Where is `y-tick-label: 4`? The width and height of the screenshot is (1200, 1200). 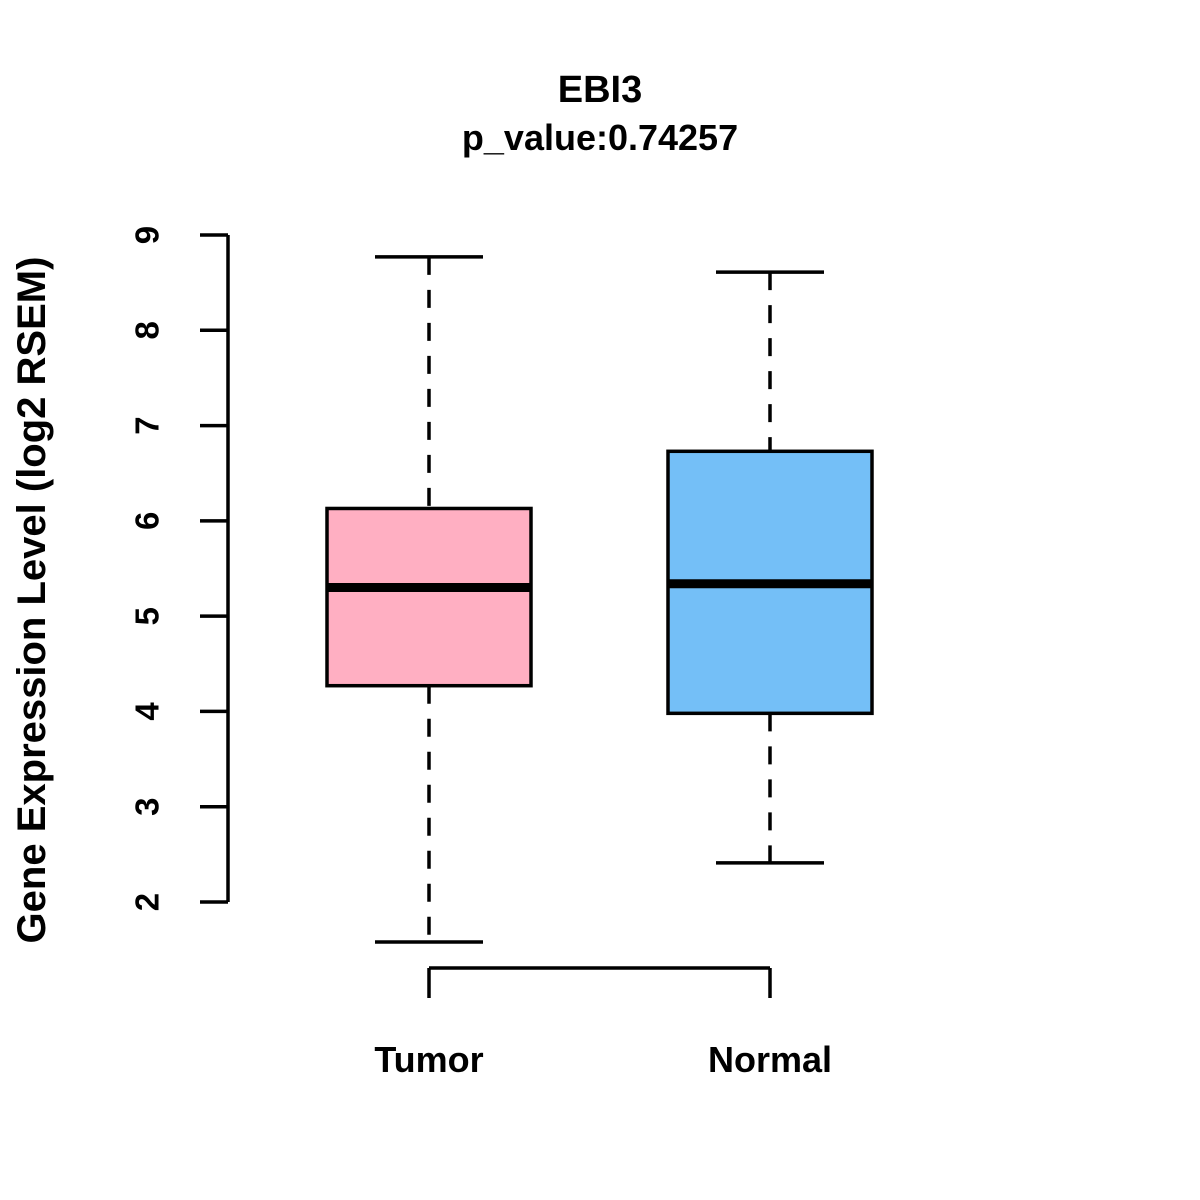 y-tick-label: 4 is located at coordinates (147, 711).